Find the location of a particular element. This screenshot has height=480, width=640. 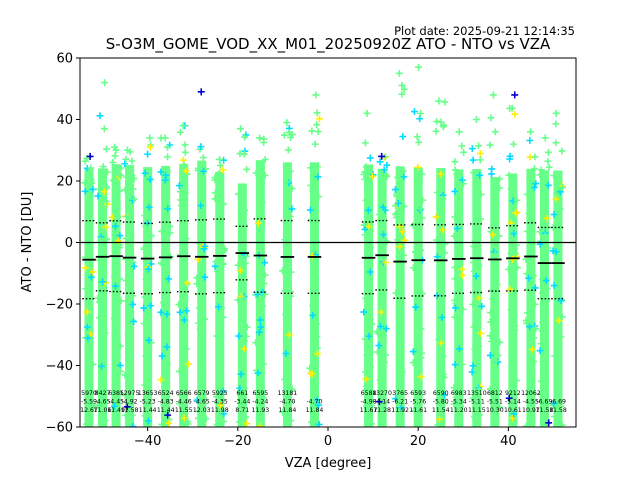

x-tick-label-2: 0 is located at coordinates (328, 441).